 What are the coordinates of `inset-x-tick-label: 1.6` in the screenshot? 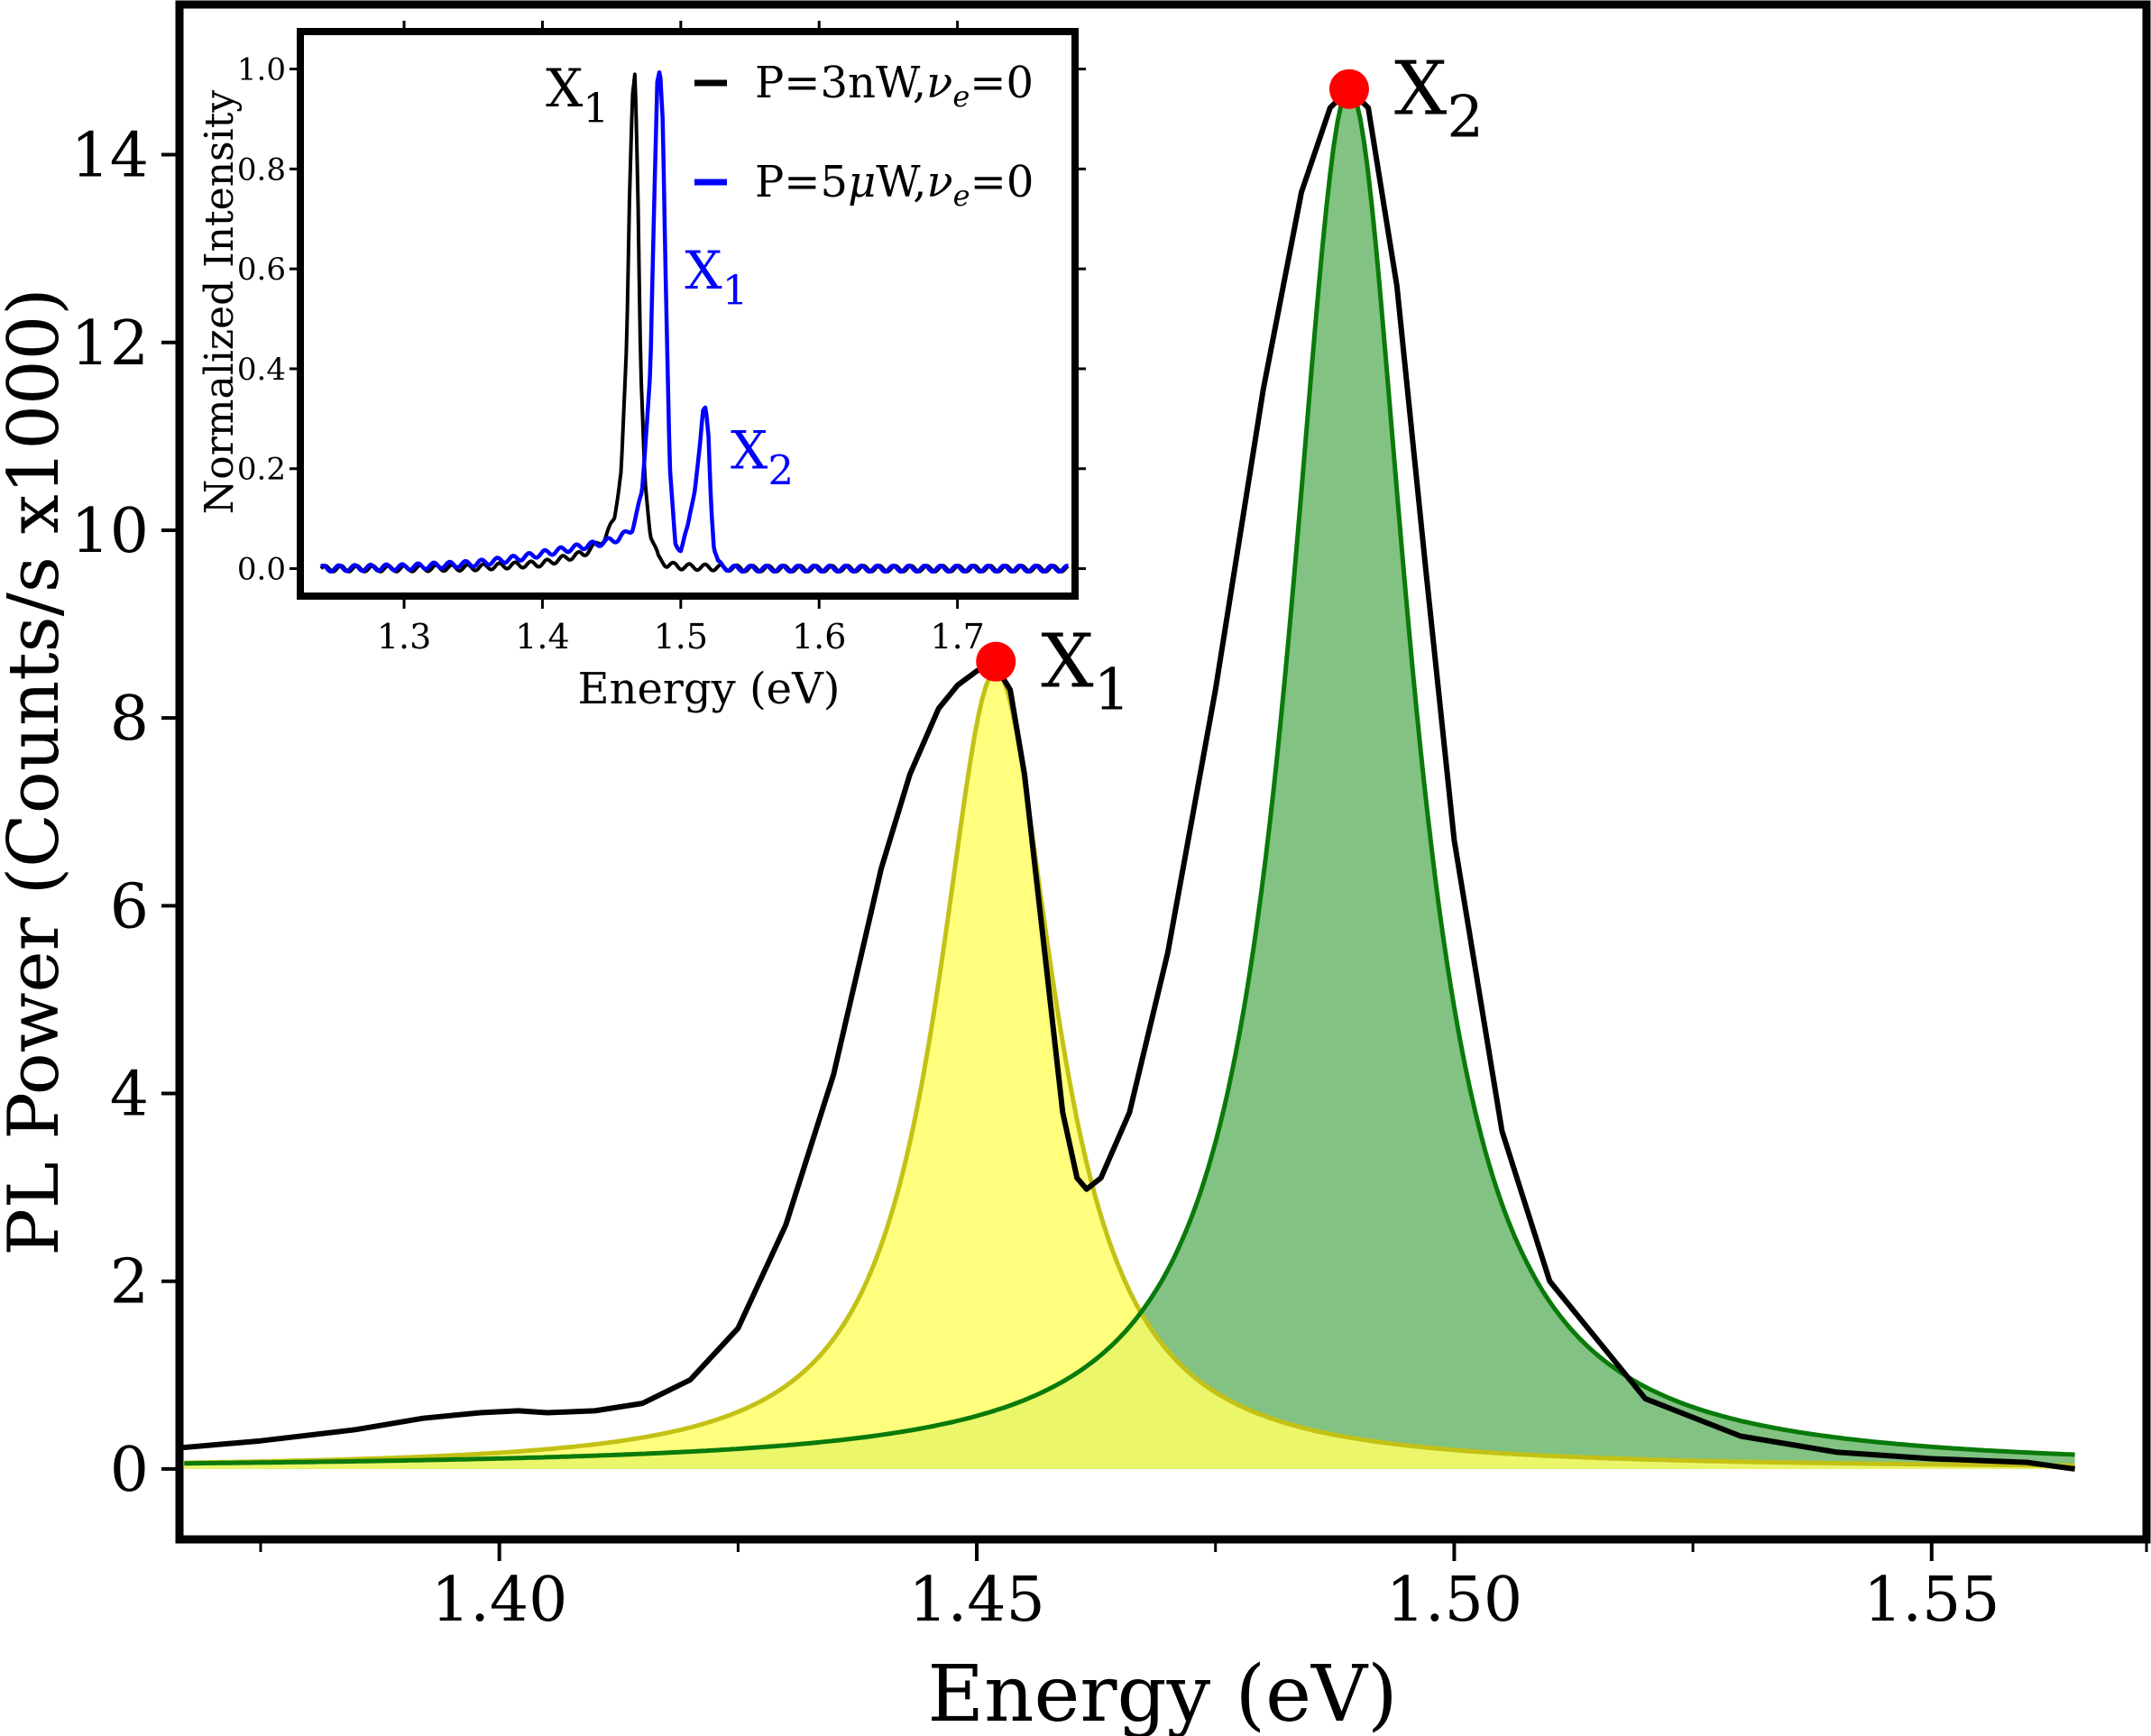 It's located at (819, 637).